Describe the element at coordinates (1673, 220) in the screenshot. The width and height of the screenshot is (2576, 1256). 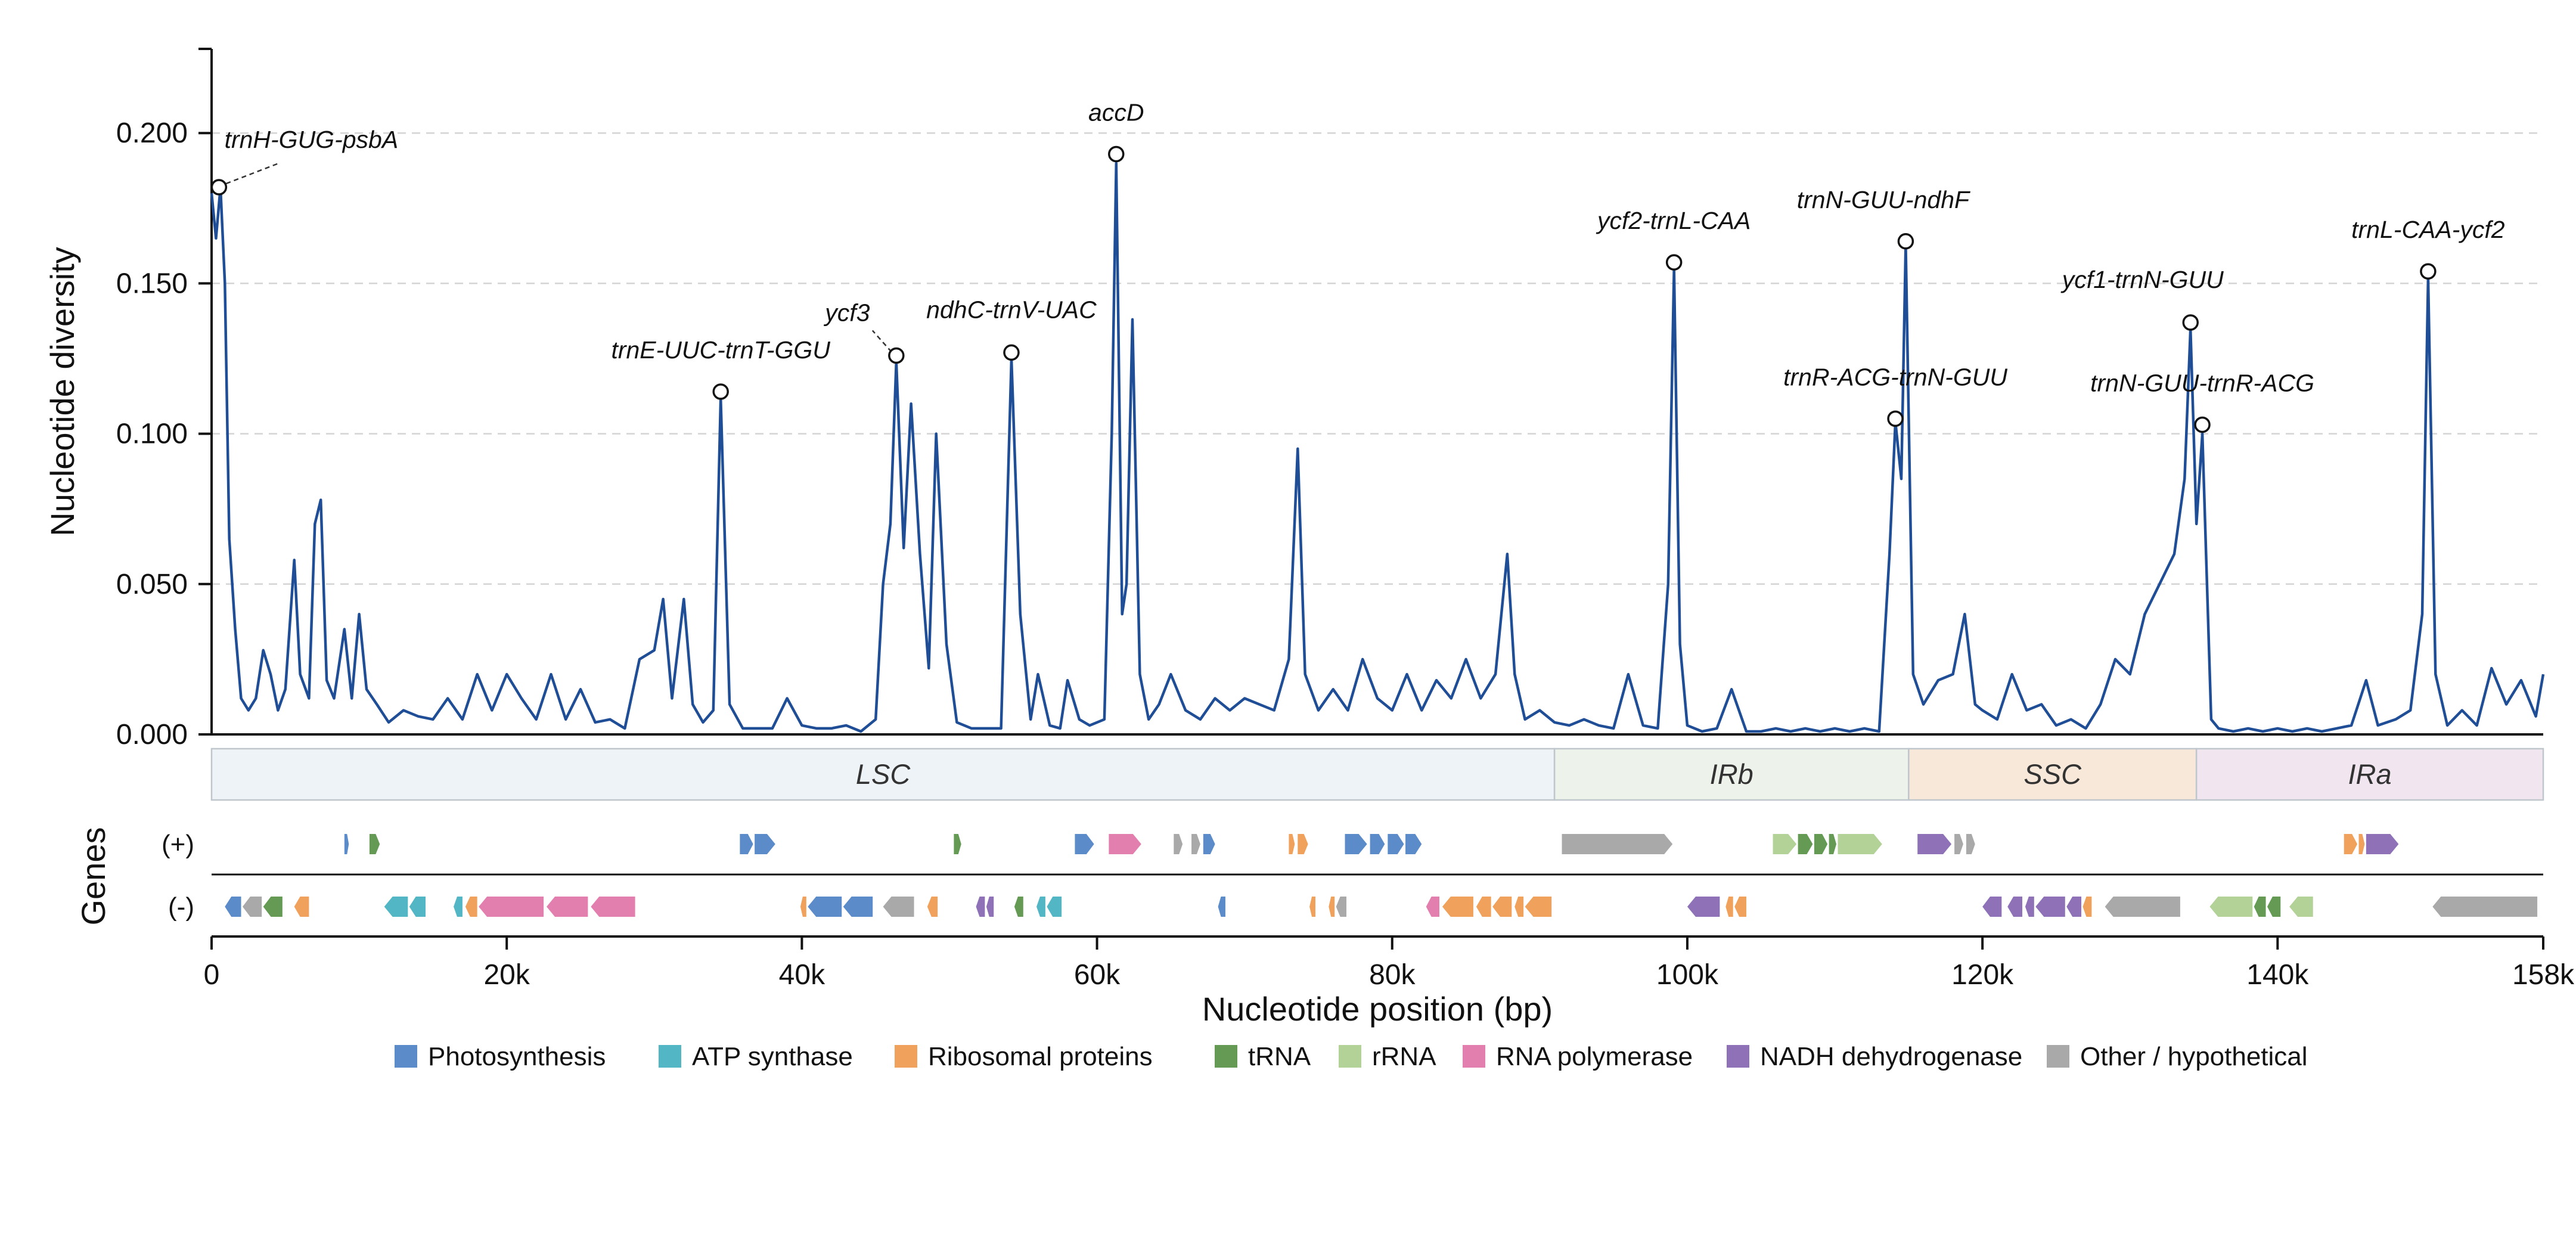
I see `peak-annotation-label: ycf2-trnL-CAA` at that location.